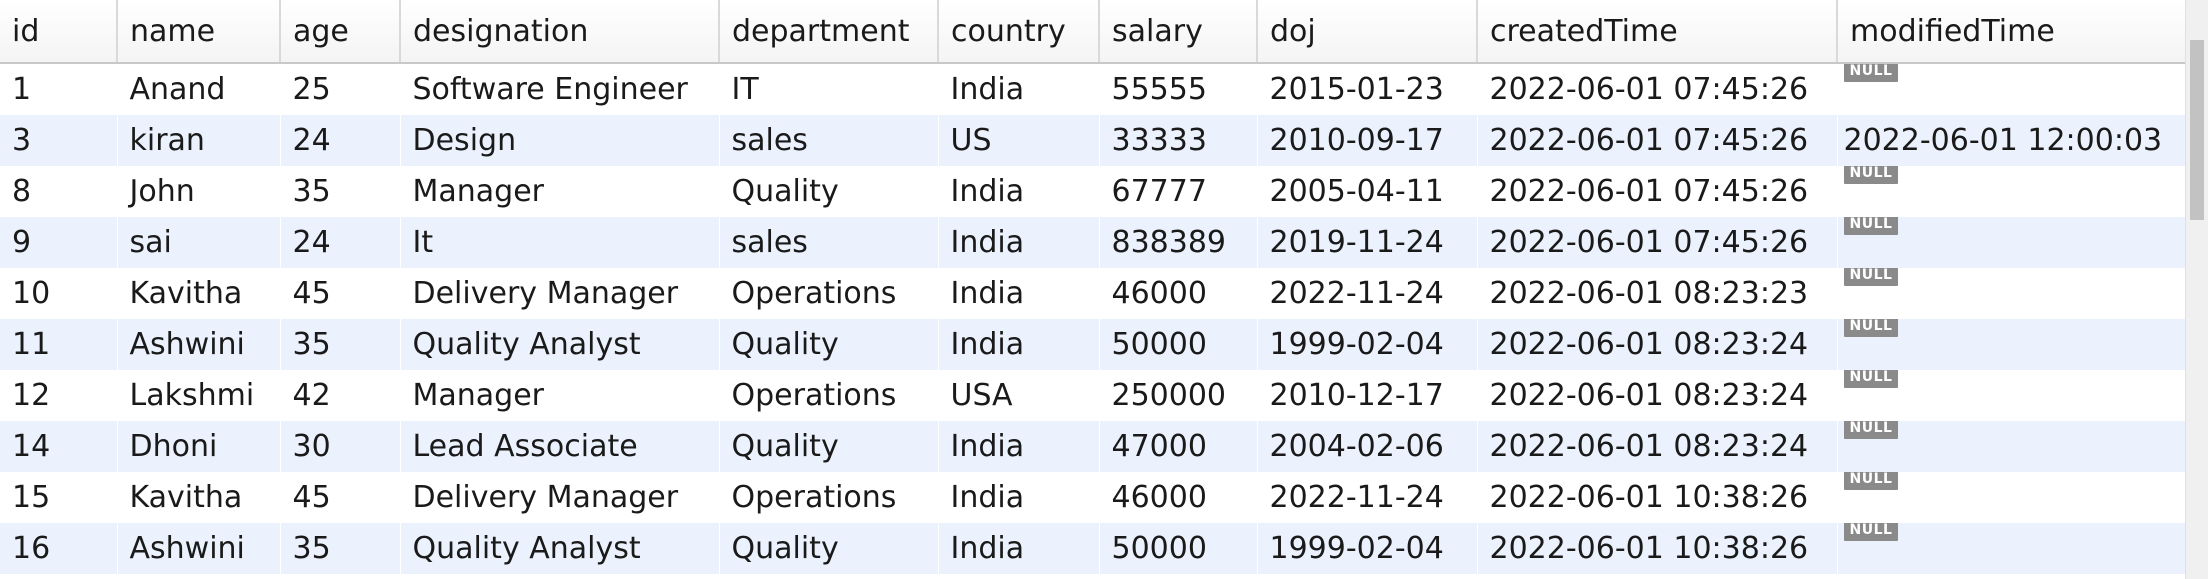  I want to click on column-header-name: name, so click(199, 32).